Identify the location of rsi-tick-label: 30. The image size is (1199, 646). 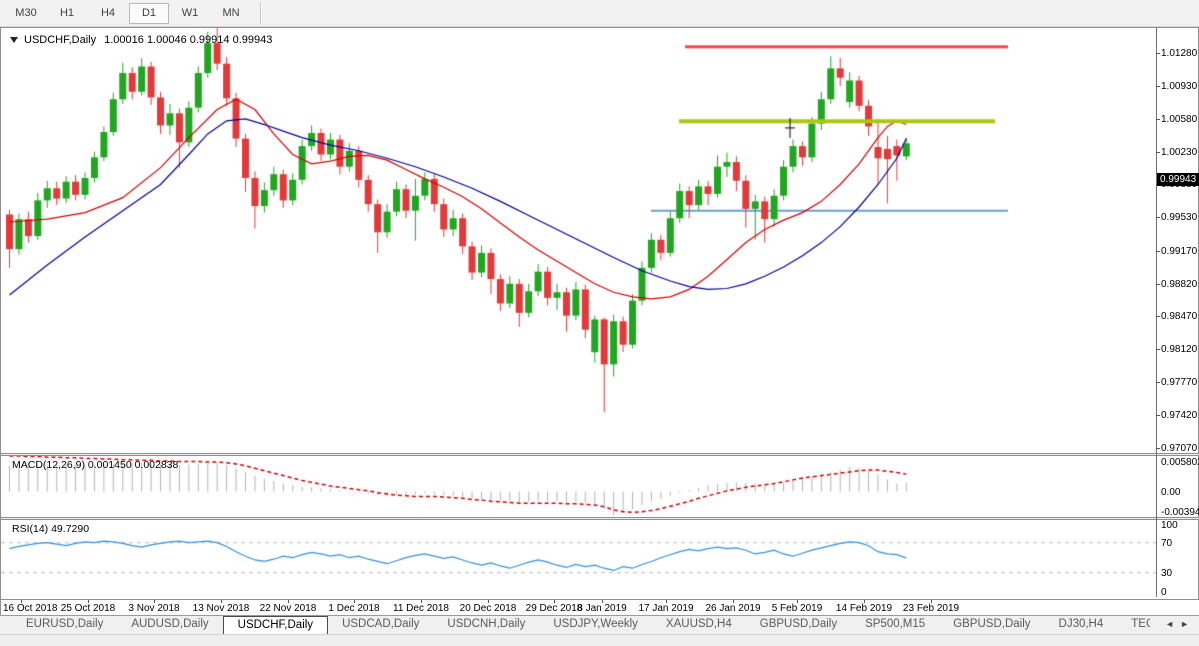
(1167, 573).